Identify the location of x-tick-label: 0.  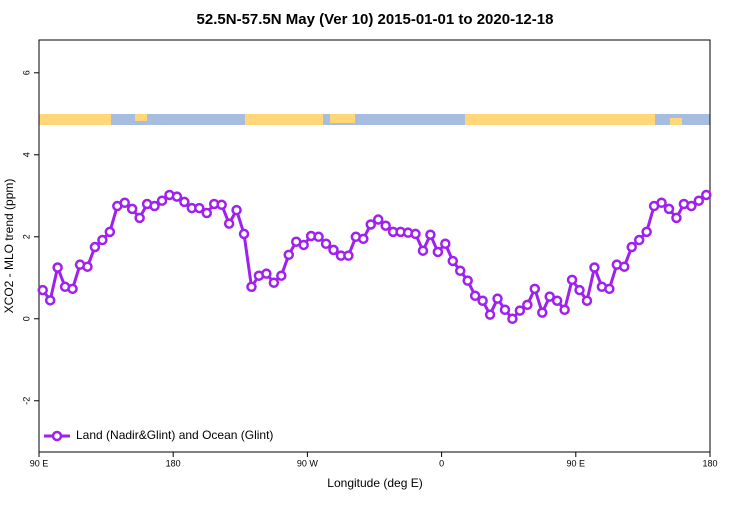
(441, 463).